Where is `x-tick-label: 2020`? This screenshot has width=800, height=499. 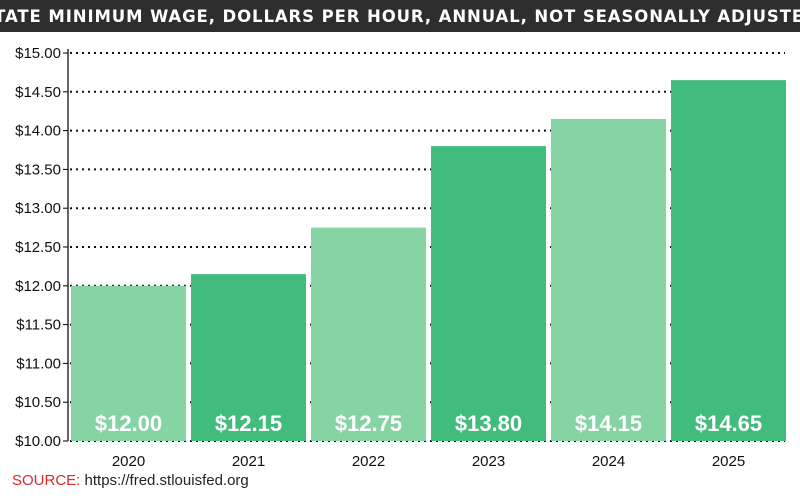 x-tick-label: 2020 is located at coordinates (128, 461).